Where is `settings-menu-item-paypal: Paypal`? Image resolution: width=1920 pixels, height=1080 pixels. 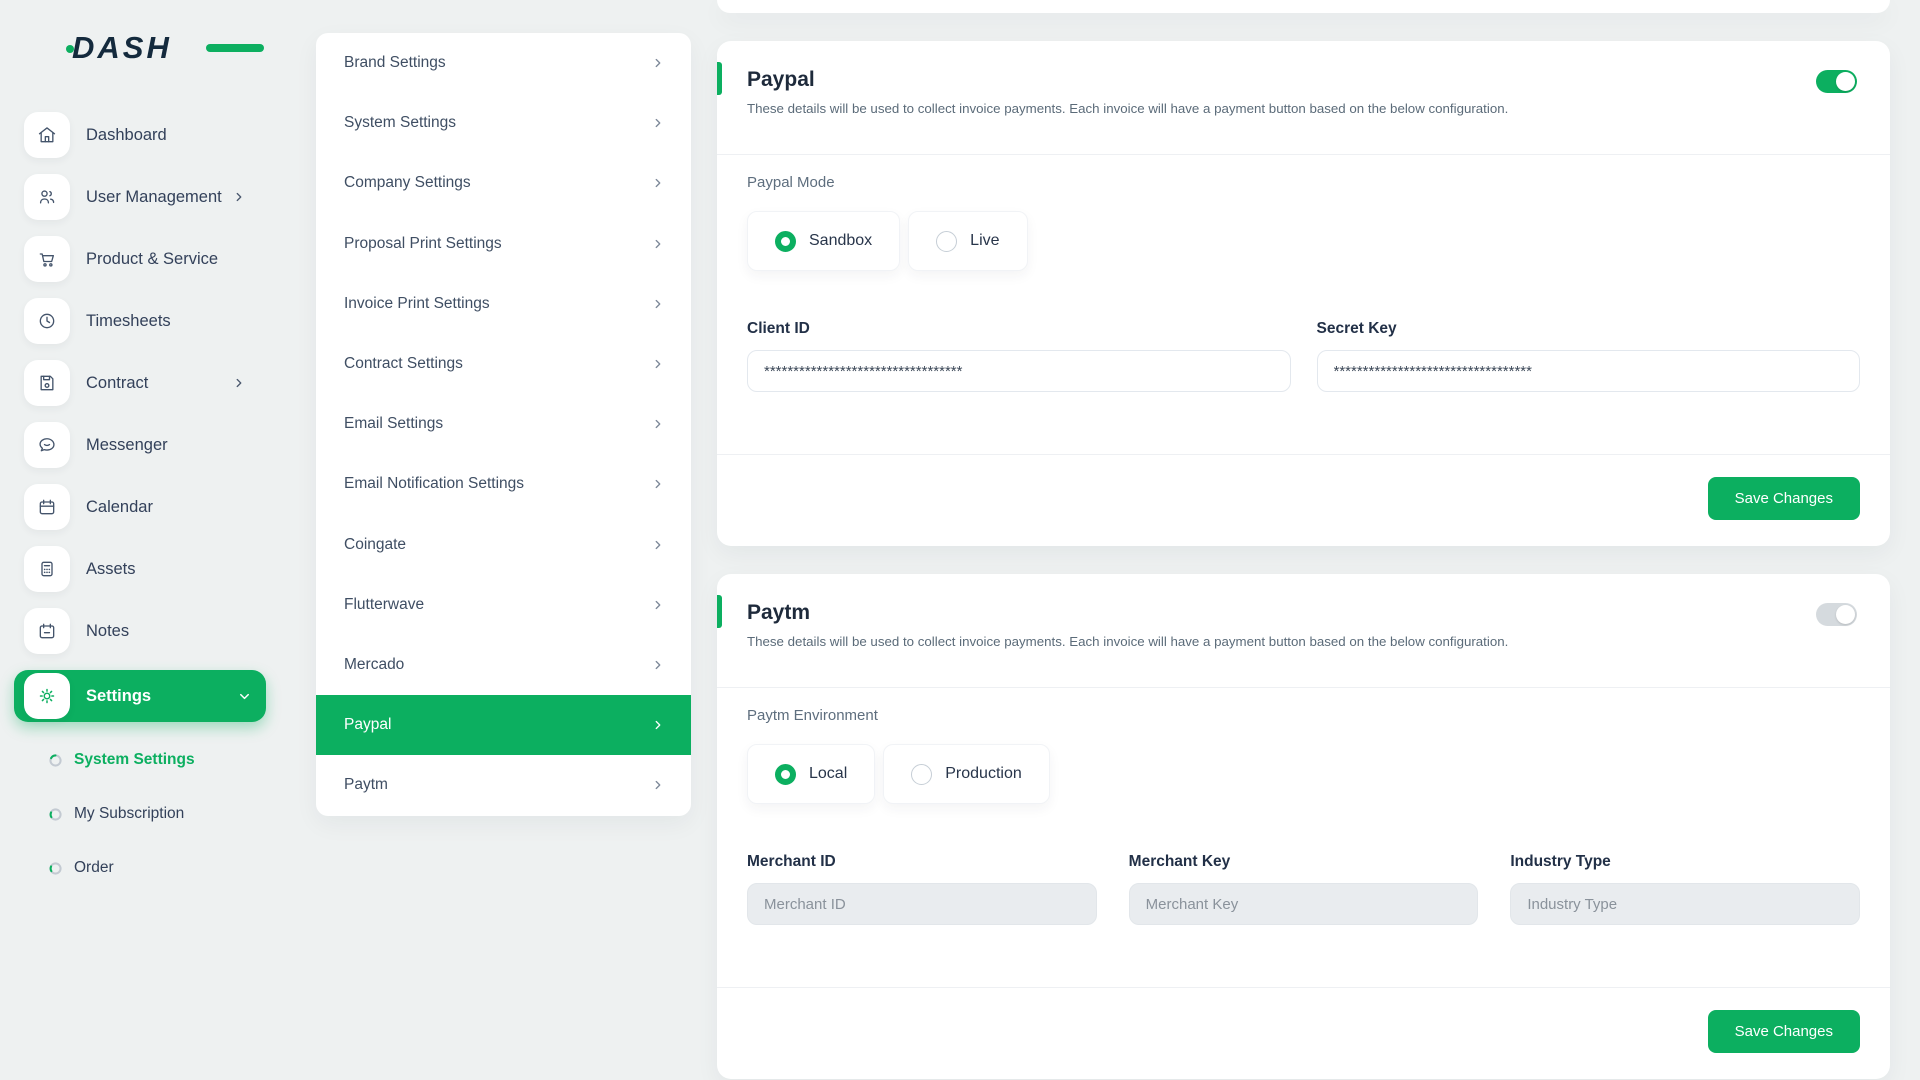
settings-menu-item-paypal: Paypal is located at coordinates (503, 725).